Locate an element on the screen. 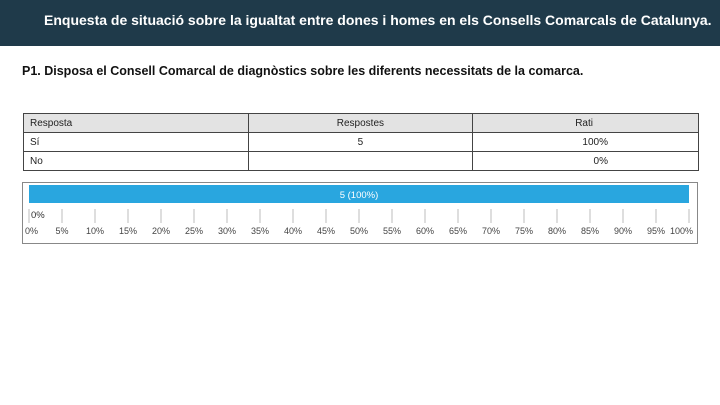 This screenshot has height=405, width=720. bar-si is located at coordinates (359, 194).